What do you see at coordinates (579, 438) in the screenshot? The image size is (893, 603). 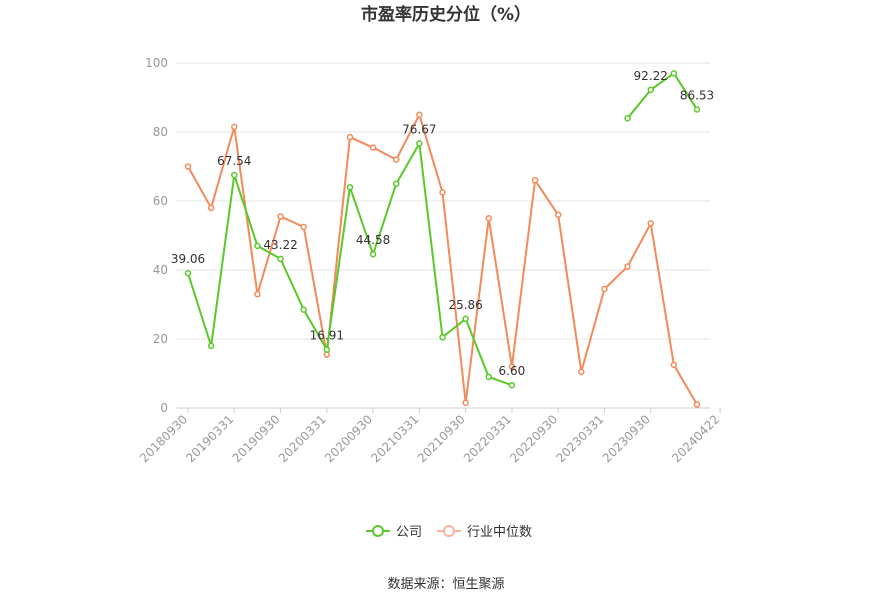 I see `x-tick-label: 20230331` at bounding box center [579, 438].